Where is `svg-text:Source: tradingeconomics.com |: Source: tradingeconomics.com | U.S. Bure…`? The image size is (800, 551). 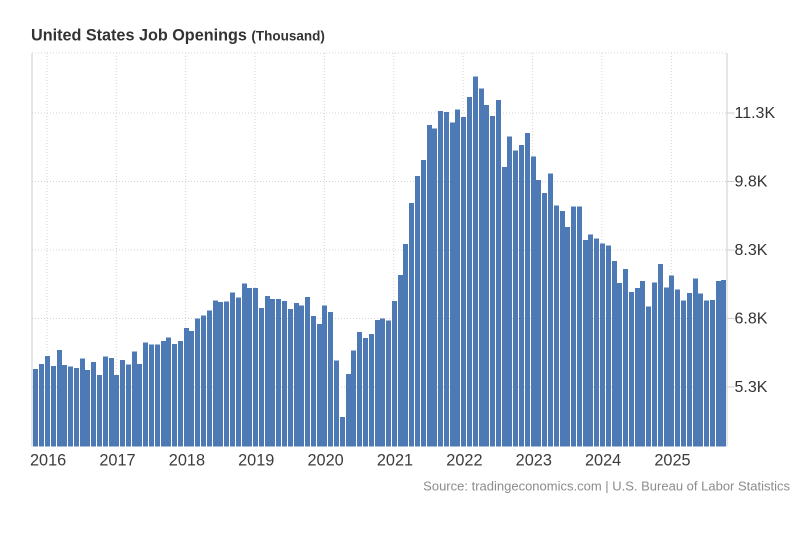
svg-text:Source: tradingeconomics.com |: Source: tradingeconomics.com | U.S. Bure… is located at coordinates (606, 486).